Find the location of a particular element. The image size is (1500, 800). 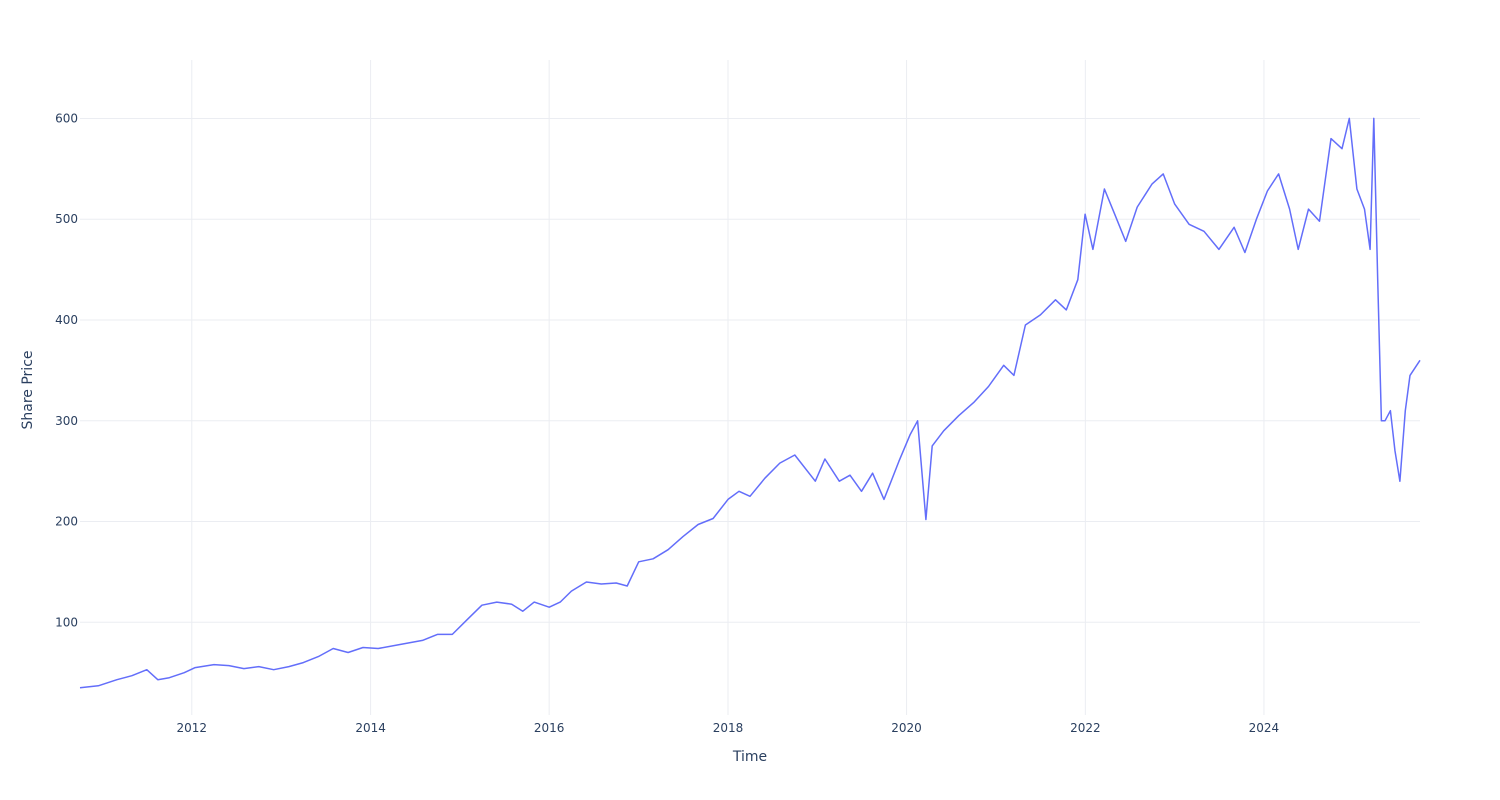

y-tick-label-500: 500 is located at coordinates (66, 219).